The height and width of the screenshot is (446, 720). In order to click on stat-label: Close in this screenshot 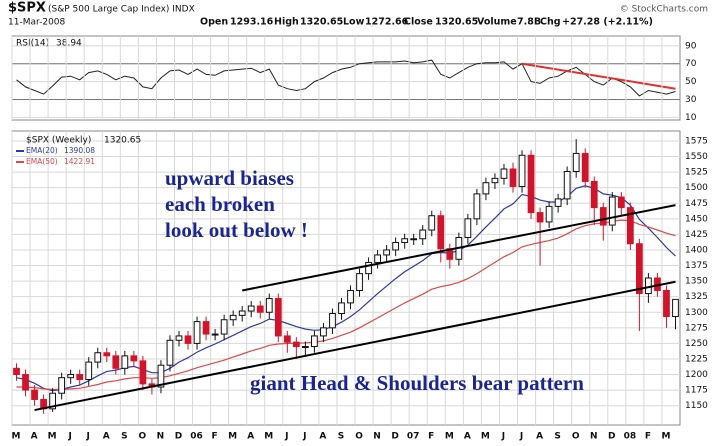, I will do `click(418, 22)`.